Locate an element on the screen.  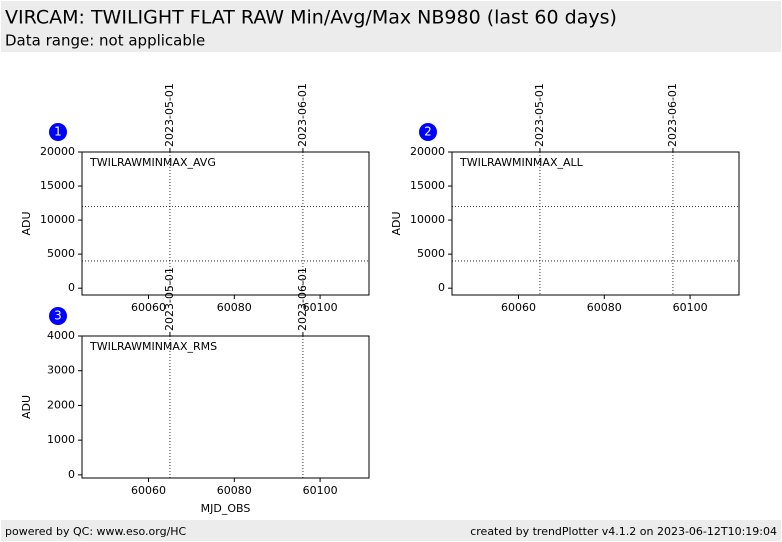
panel-label: TWILRAWMINMAX_RMS is located at coordinates (153, 346).